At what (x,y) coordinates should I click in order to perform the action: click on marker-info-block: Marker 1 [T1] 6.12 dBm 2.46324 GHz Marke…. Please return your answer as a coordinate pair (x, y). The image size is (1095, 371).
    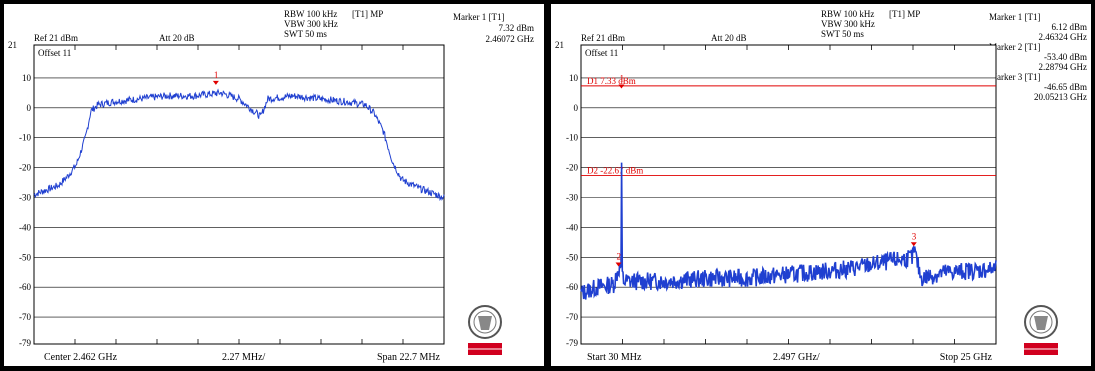
    Looking at the image, I should click on (1038, 57).